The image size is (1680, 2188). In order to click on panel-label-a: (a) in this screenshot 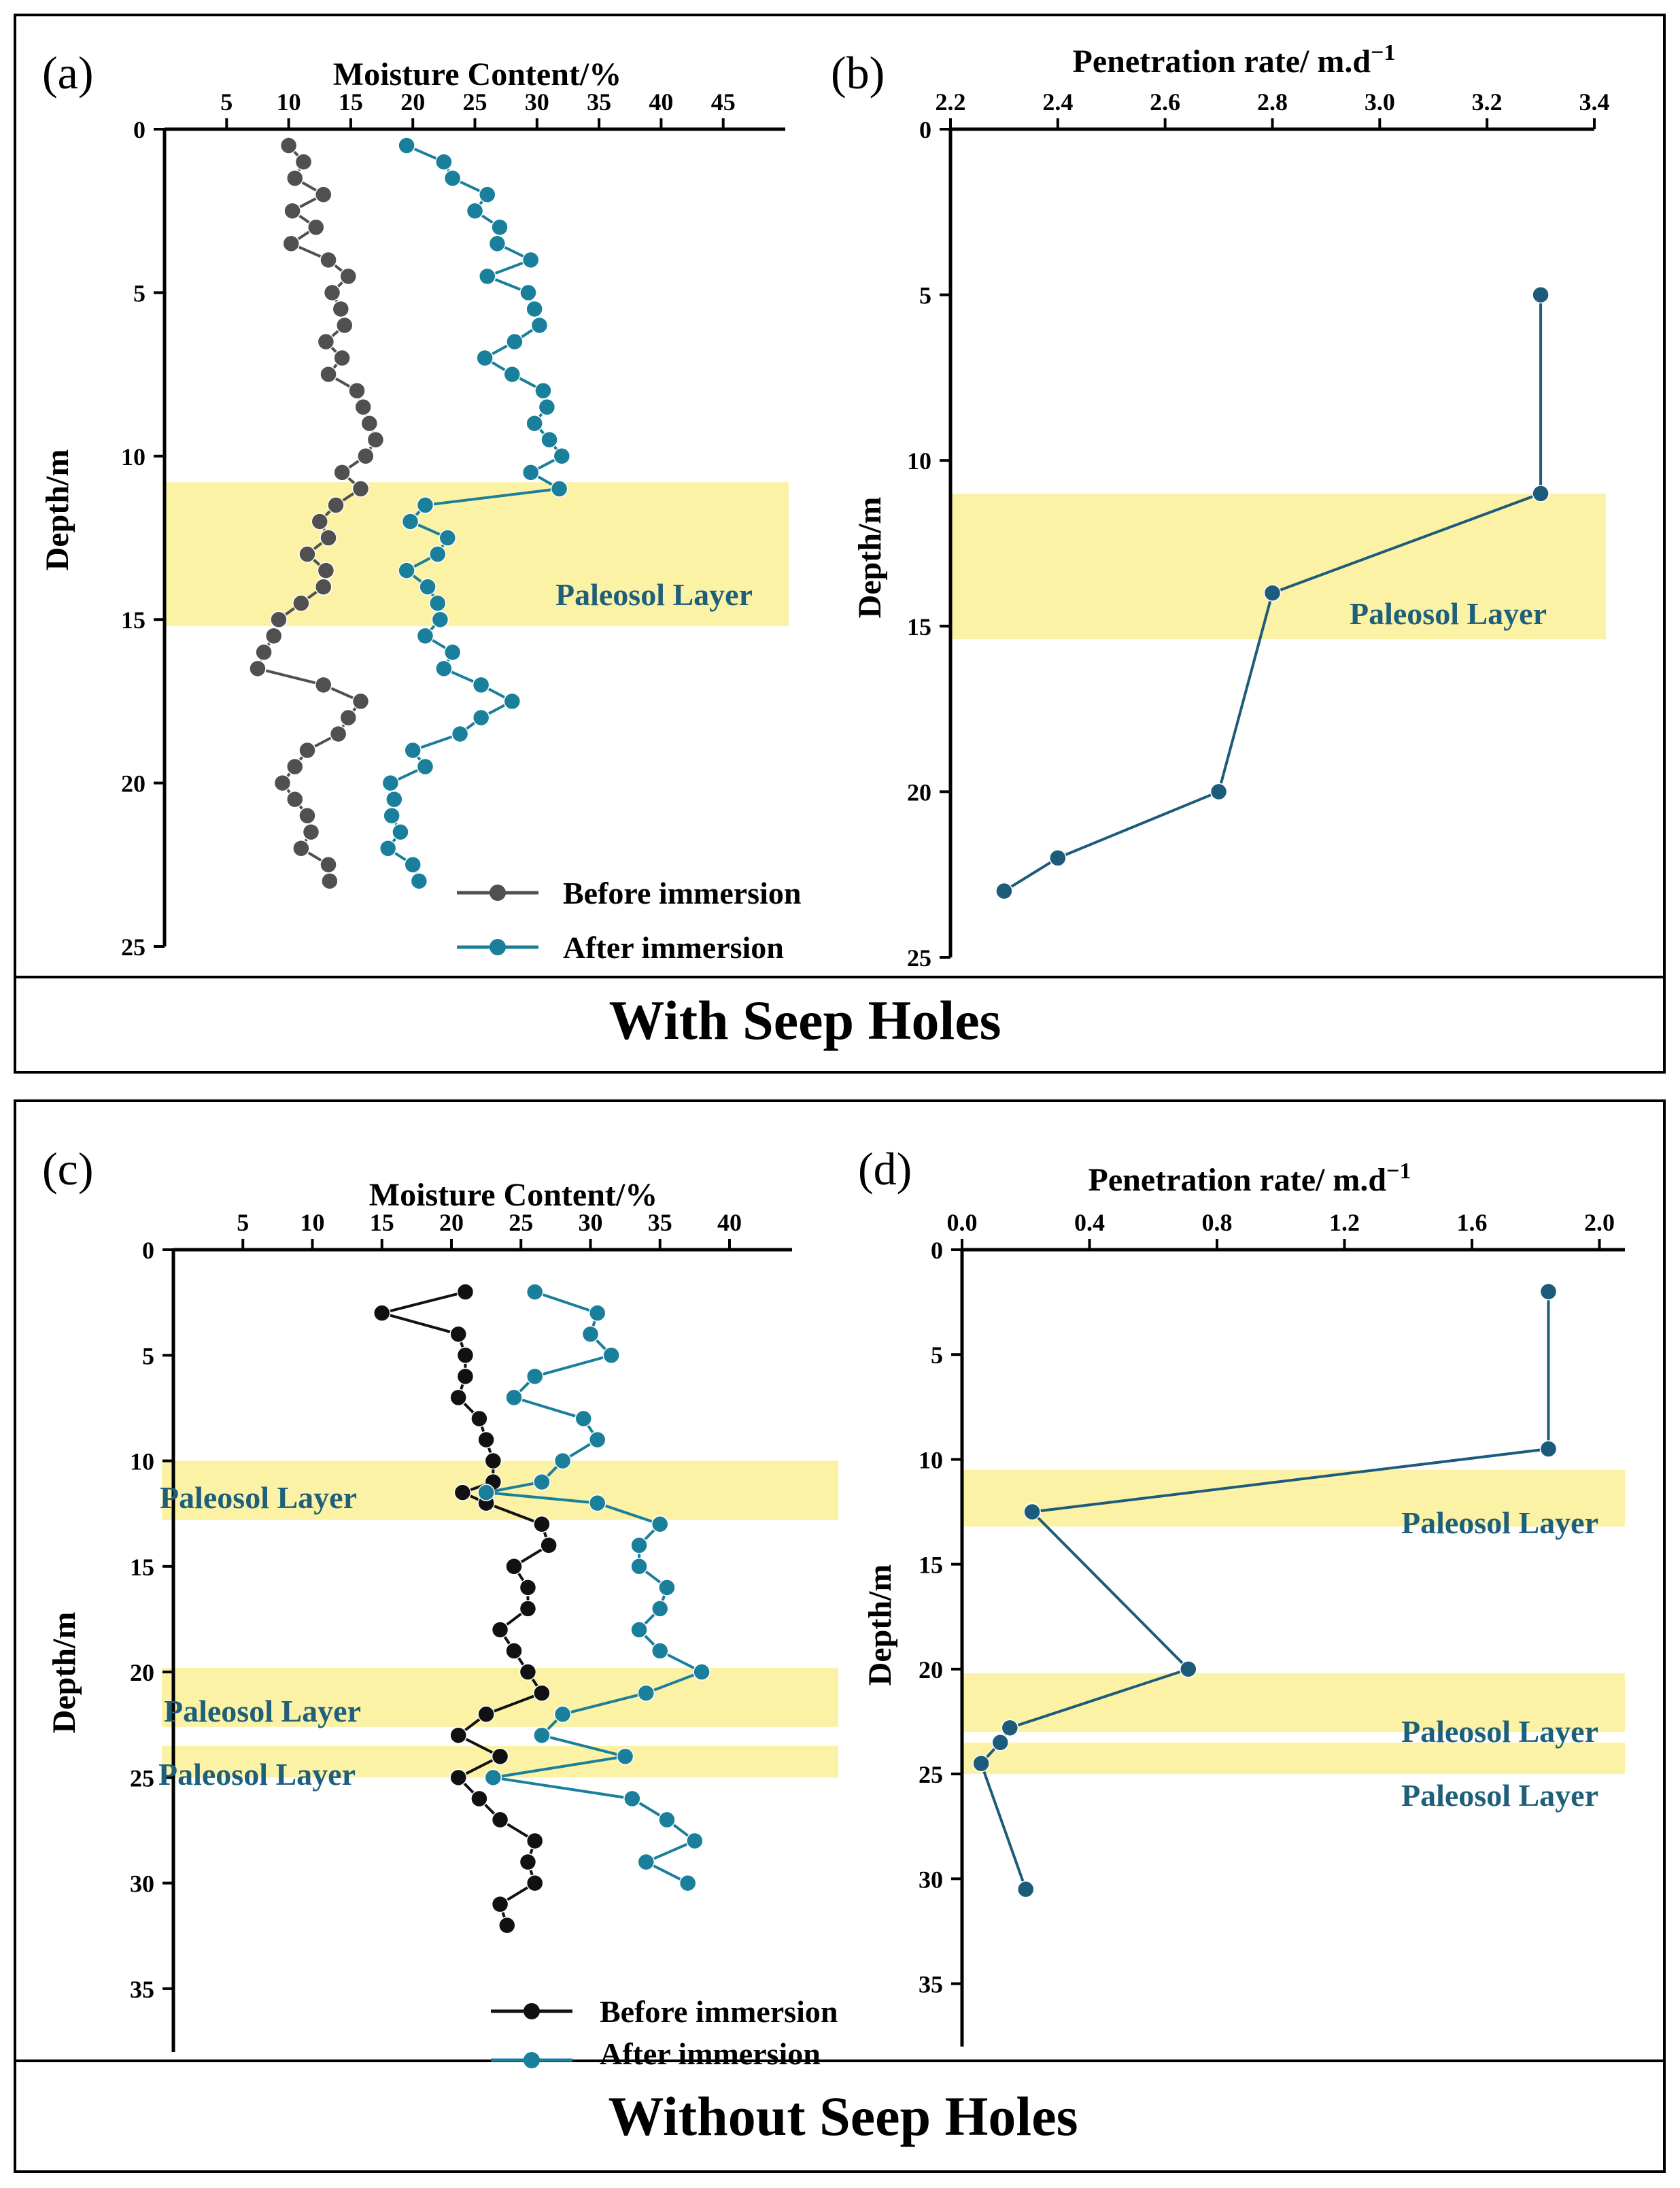, I will do `click(67, 73)`.